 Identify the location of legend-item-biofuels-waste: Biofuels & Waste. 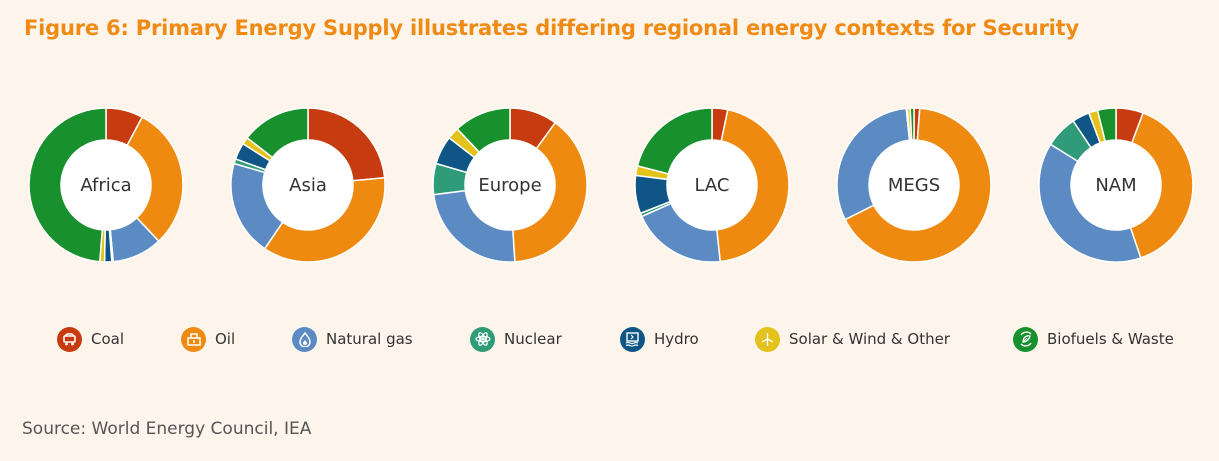
(1093, 339).